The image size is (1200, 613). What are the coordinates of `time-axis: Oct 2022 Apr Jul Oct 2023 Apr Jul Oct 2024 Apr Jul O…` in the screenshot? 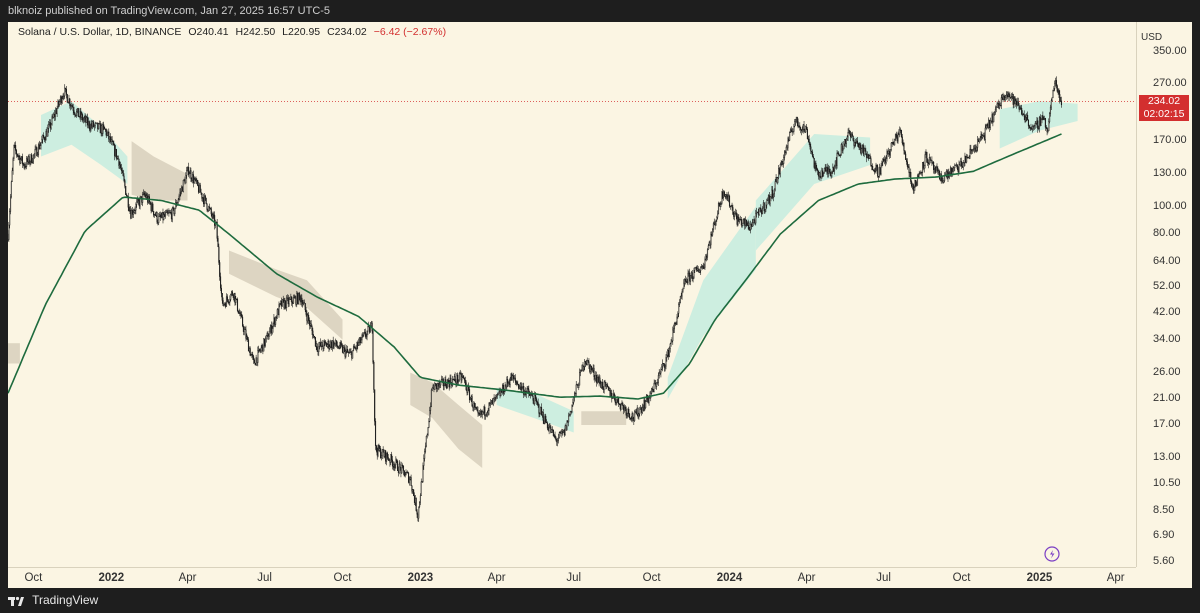 It's located at (572, 577).